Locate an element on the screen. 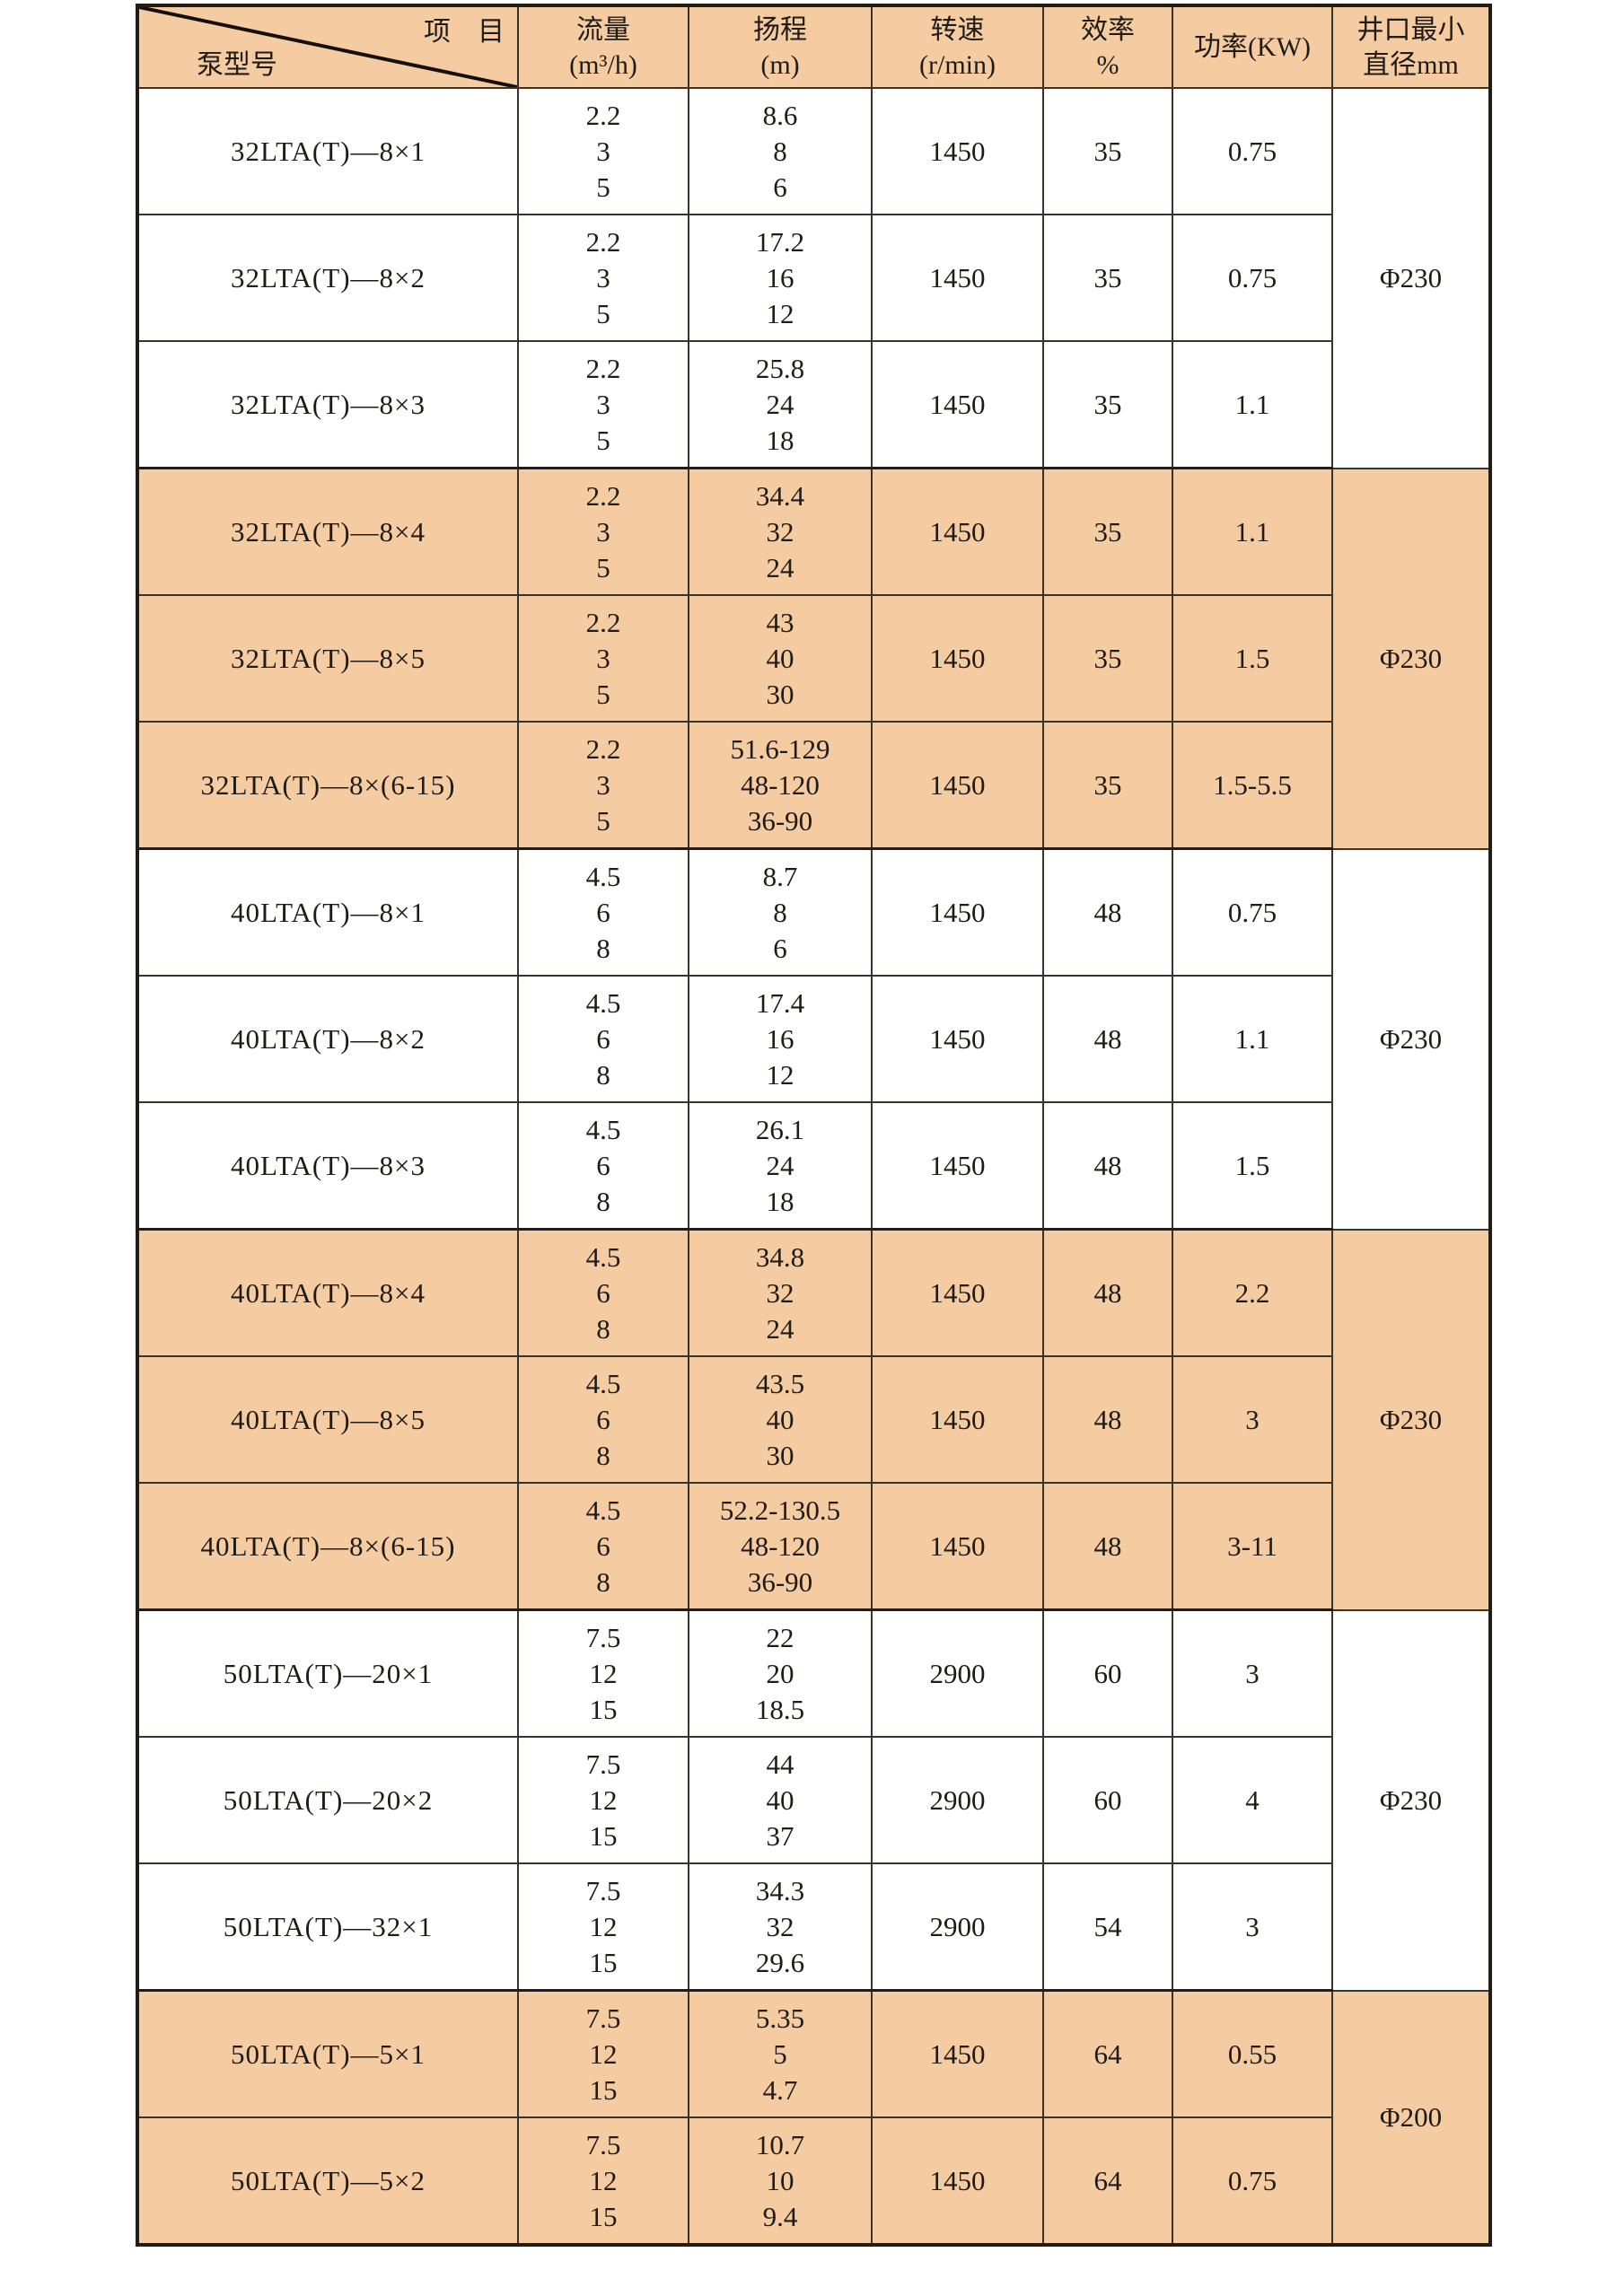 This screenshot has width=1624, height=2296. power-cell: 3 is located at coordinates (1252, 1927).